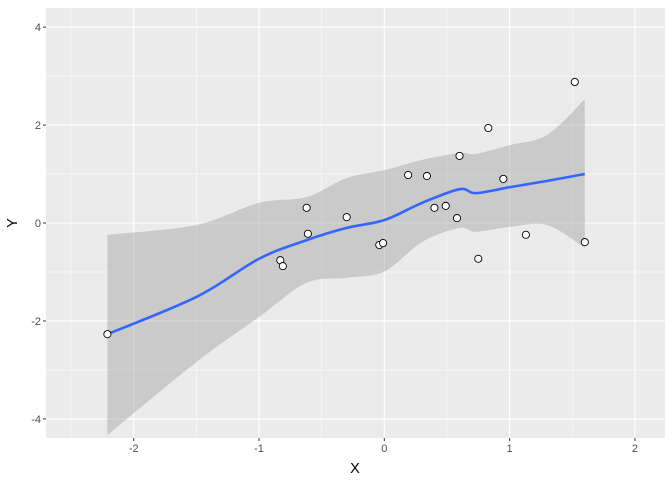 The width and height of the screenshot is (672, 485). What do you see at coordinates (38, 126) in the screenshot?
I see `y-tick-label: 2` at bounding box center [38, 126].